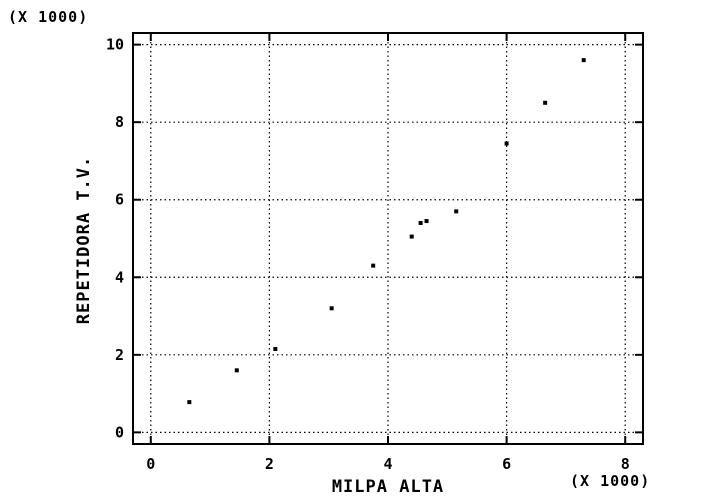  I want to click on y-tick-label: 6, so click(119, 200).